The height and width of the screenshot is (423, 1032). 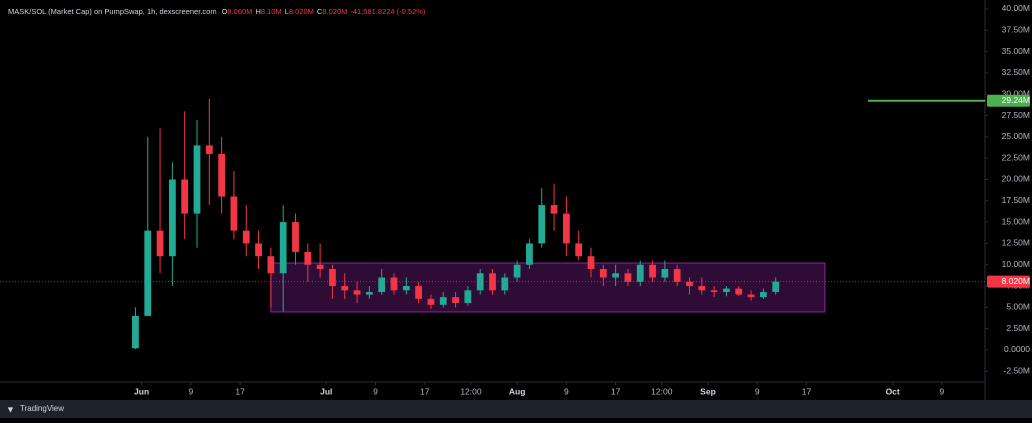 I want to click on x-tick-label: Aug, so click(x=517, y=391).